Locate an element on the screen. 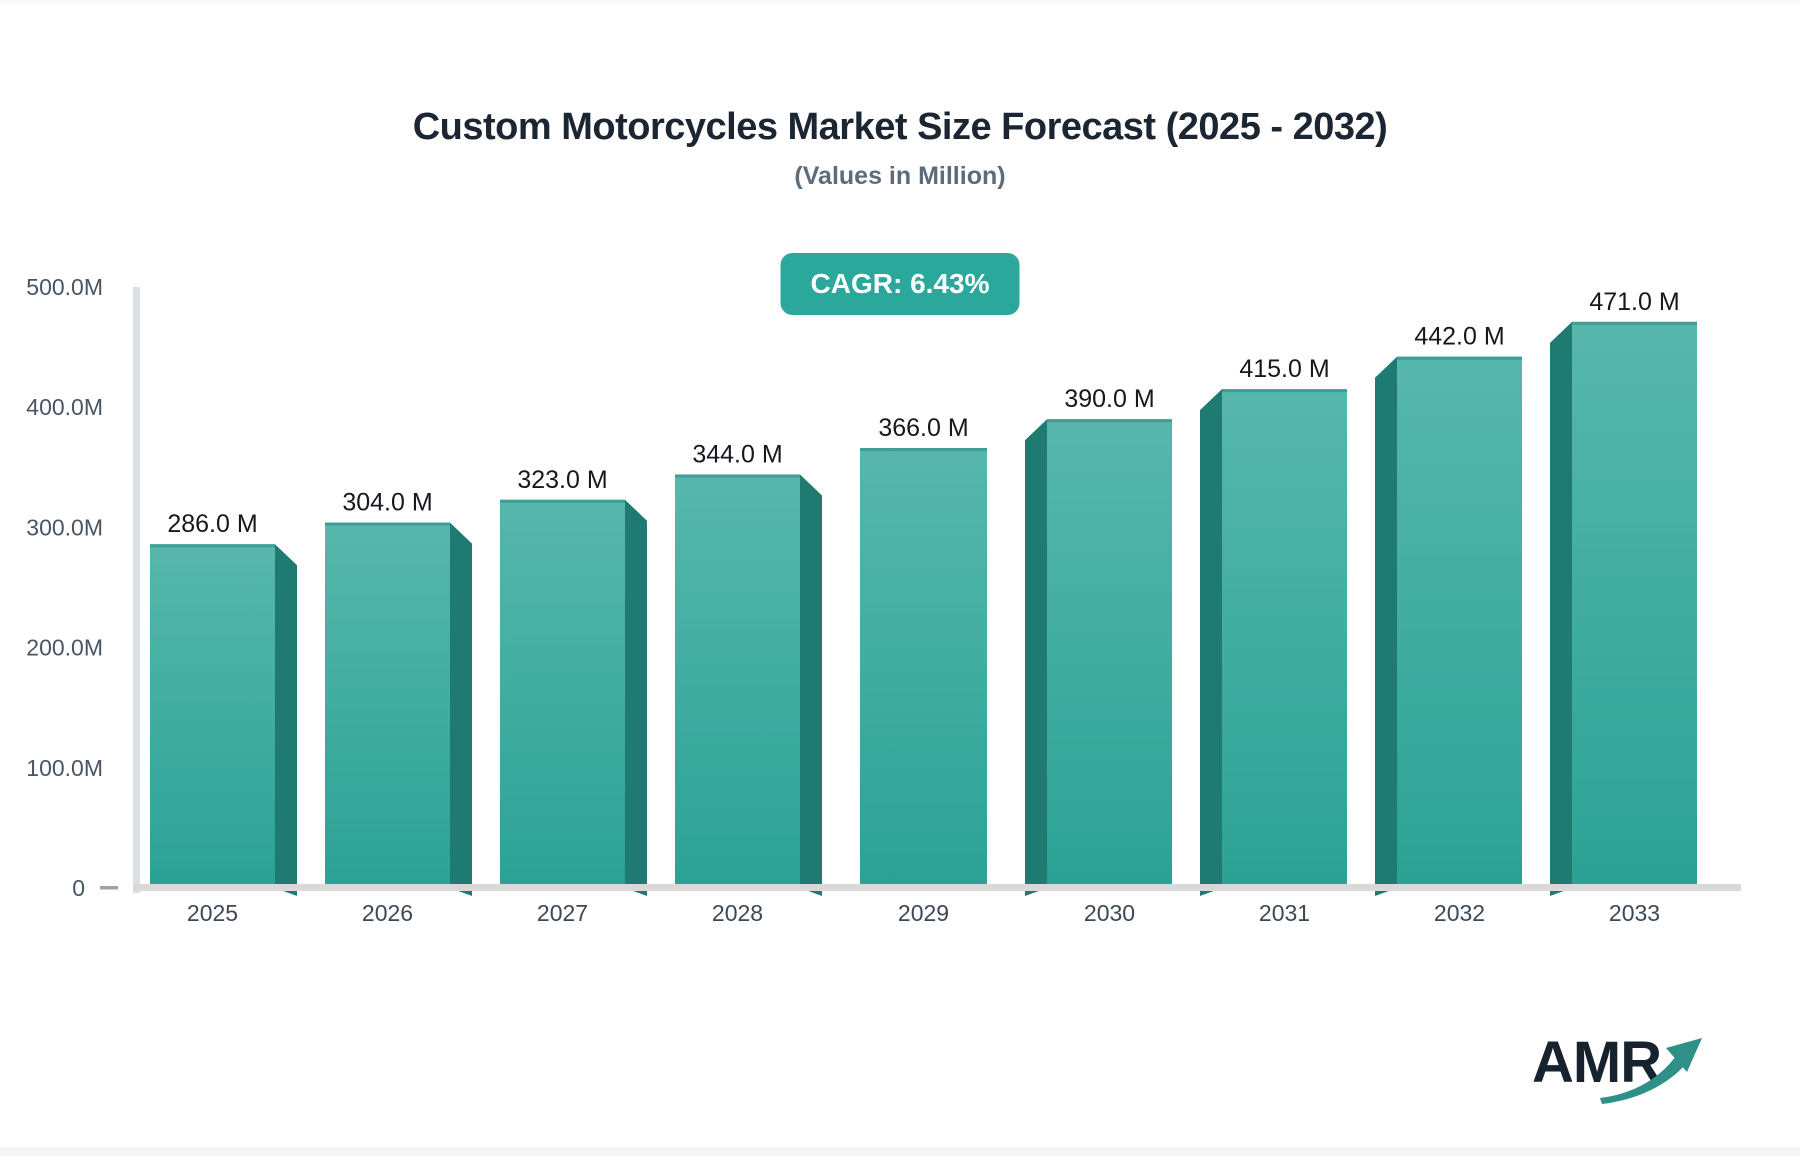 This screenshot has height=1156, width=1800. value-label-2031: 415.0 M is located at coordinates (1284, 369).